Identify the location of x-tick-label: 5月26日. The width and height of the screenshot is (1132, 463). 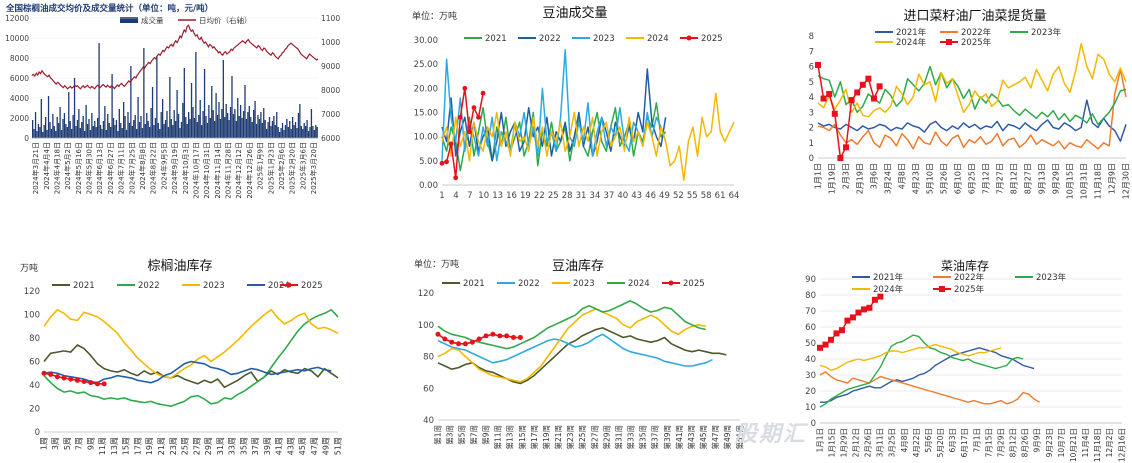
(943, 178).